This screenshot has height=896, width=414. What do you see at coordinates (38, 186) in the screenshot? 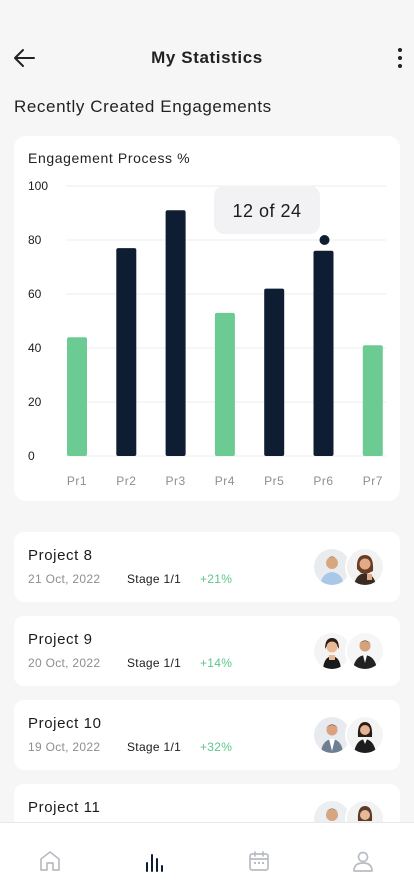
I see `y-tick-label: 100` at bounding box center [38, 186].